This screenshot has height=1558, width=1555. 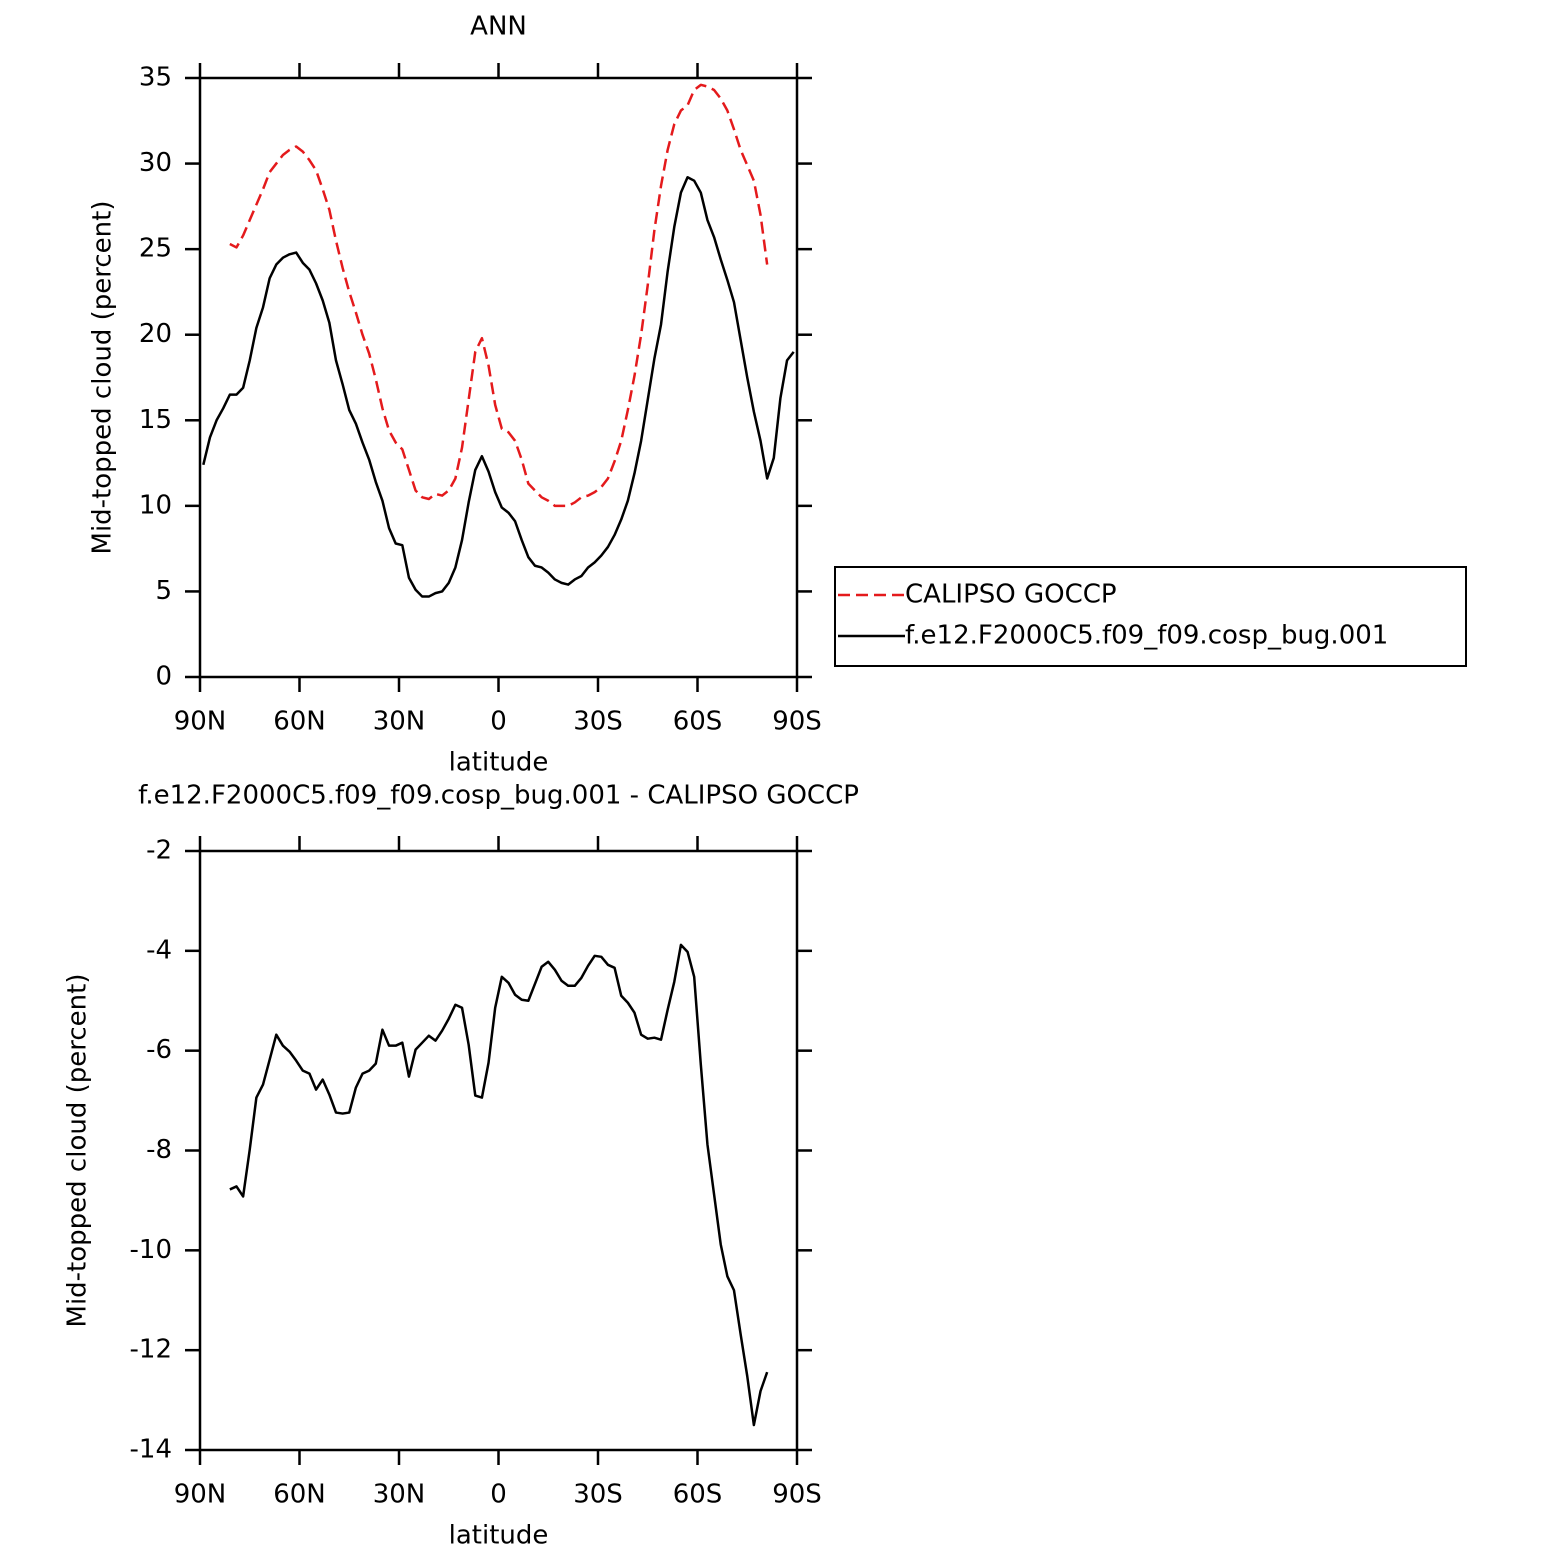 I want to click on y-tick-label: 20, so click(x=155, y=334).